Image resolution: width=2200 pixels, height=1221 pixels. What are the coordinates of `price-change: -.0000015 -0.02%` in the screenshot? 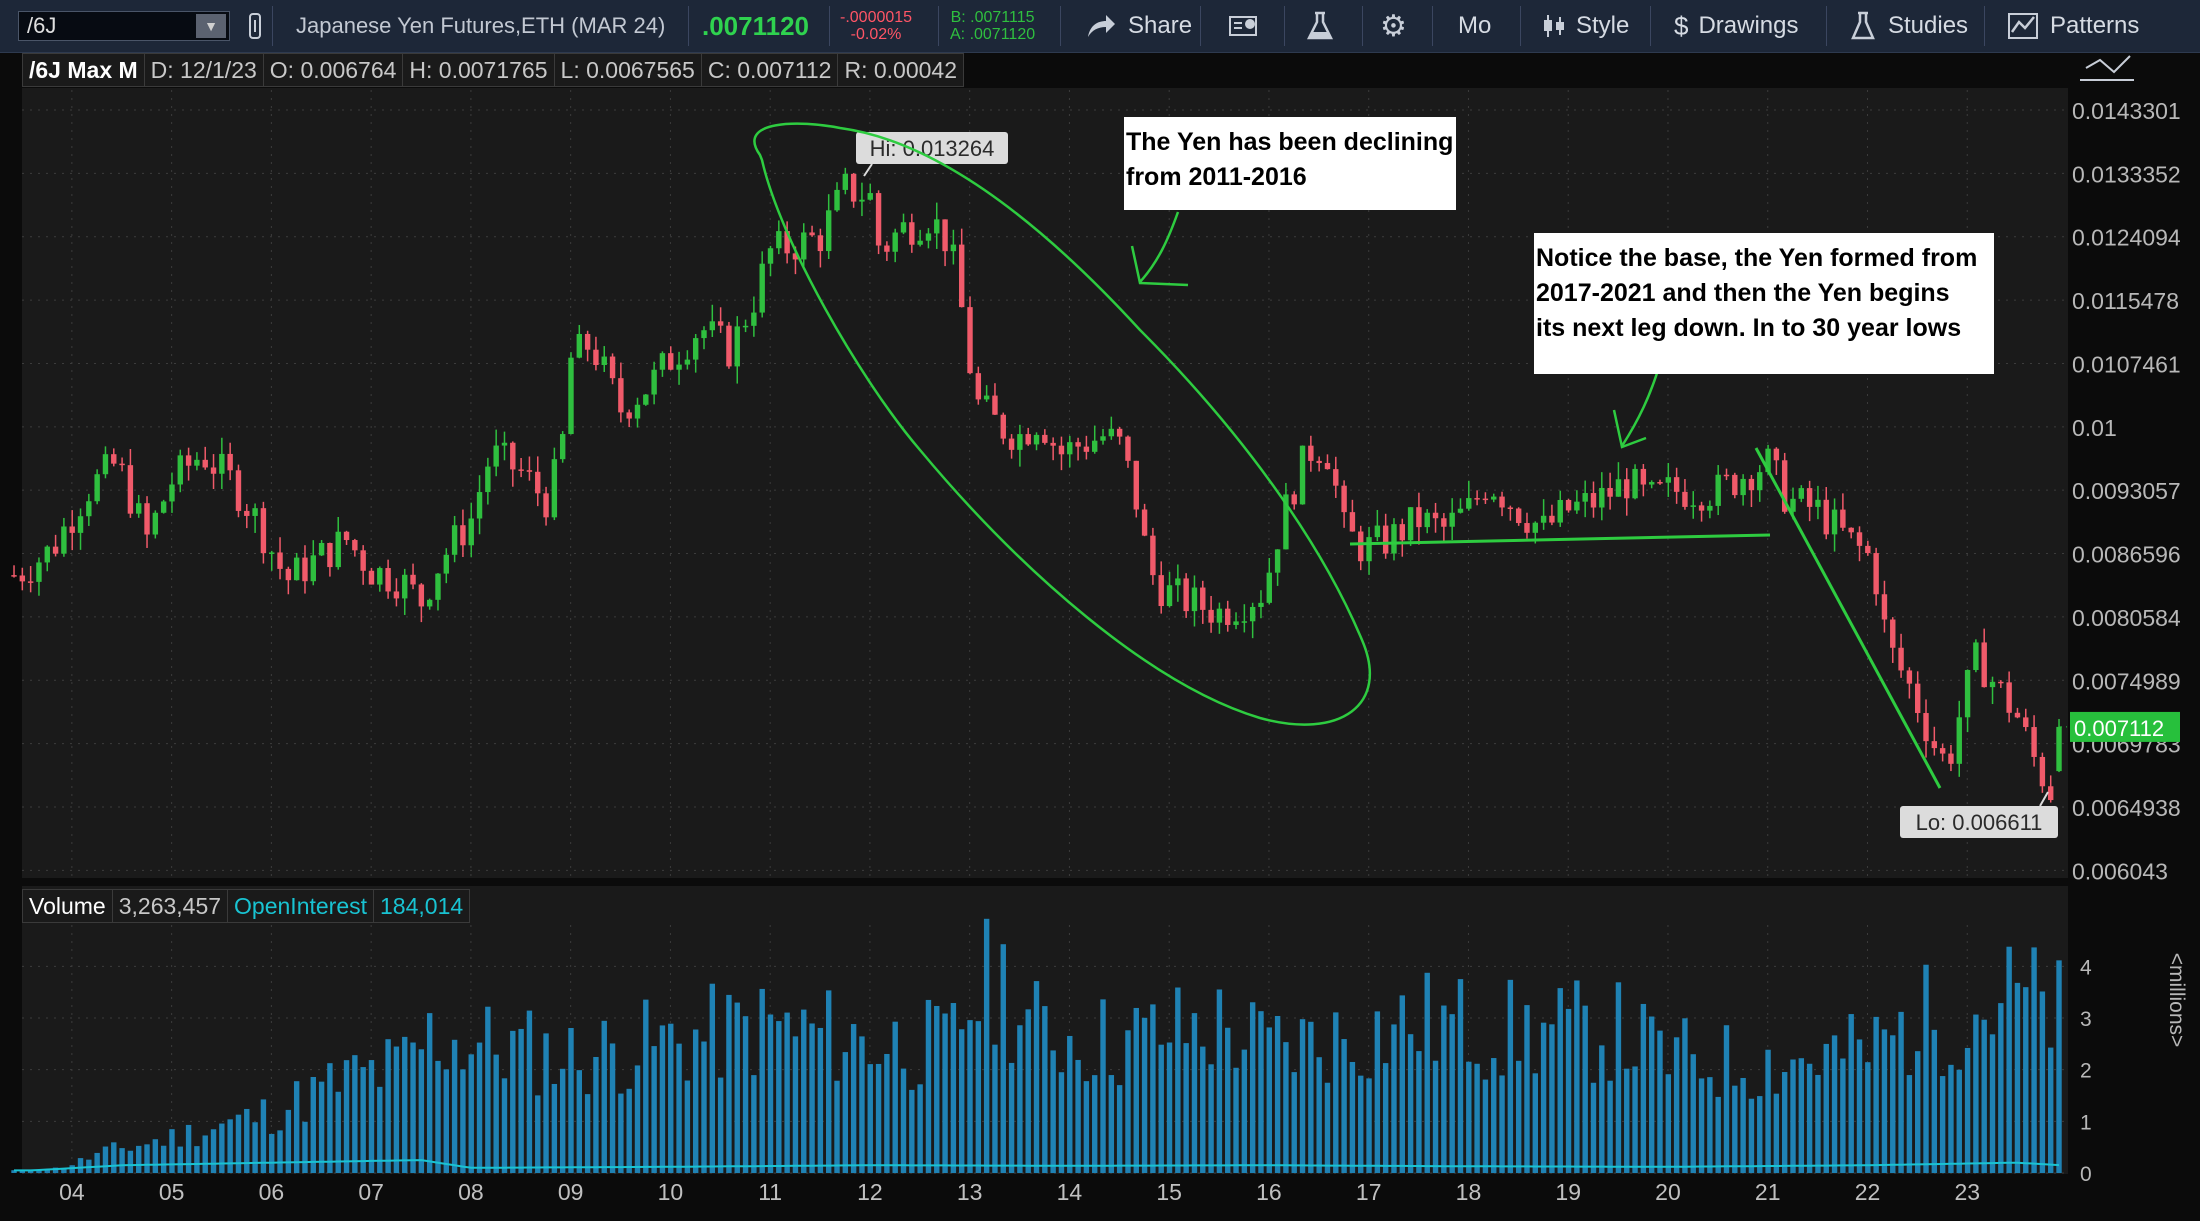 It's located at (876, 26).